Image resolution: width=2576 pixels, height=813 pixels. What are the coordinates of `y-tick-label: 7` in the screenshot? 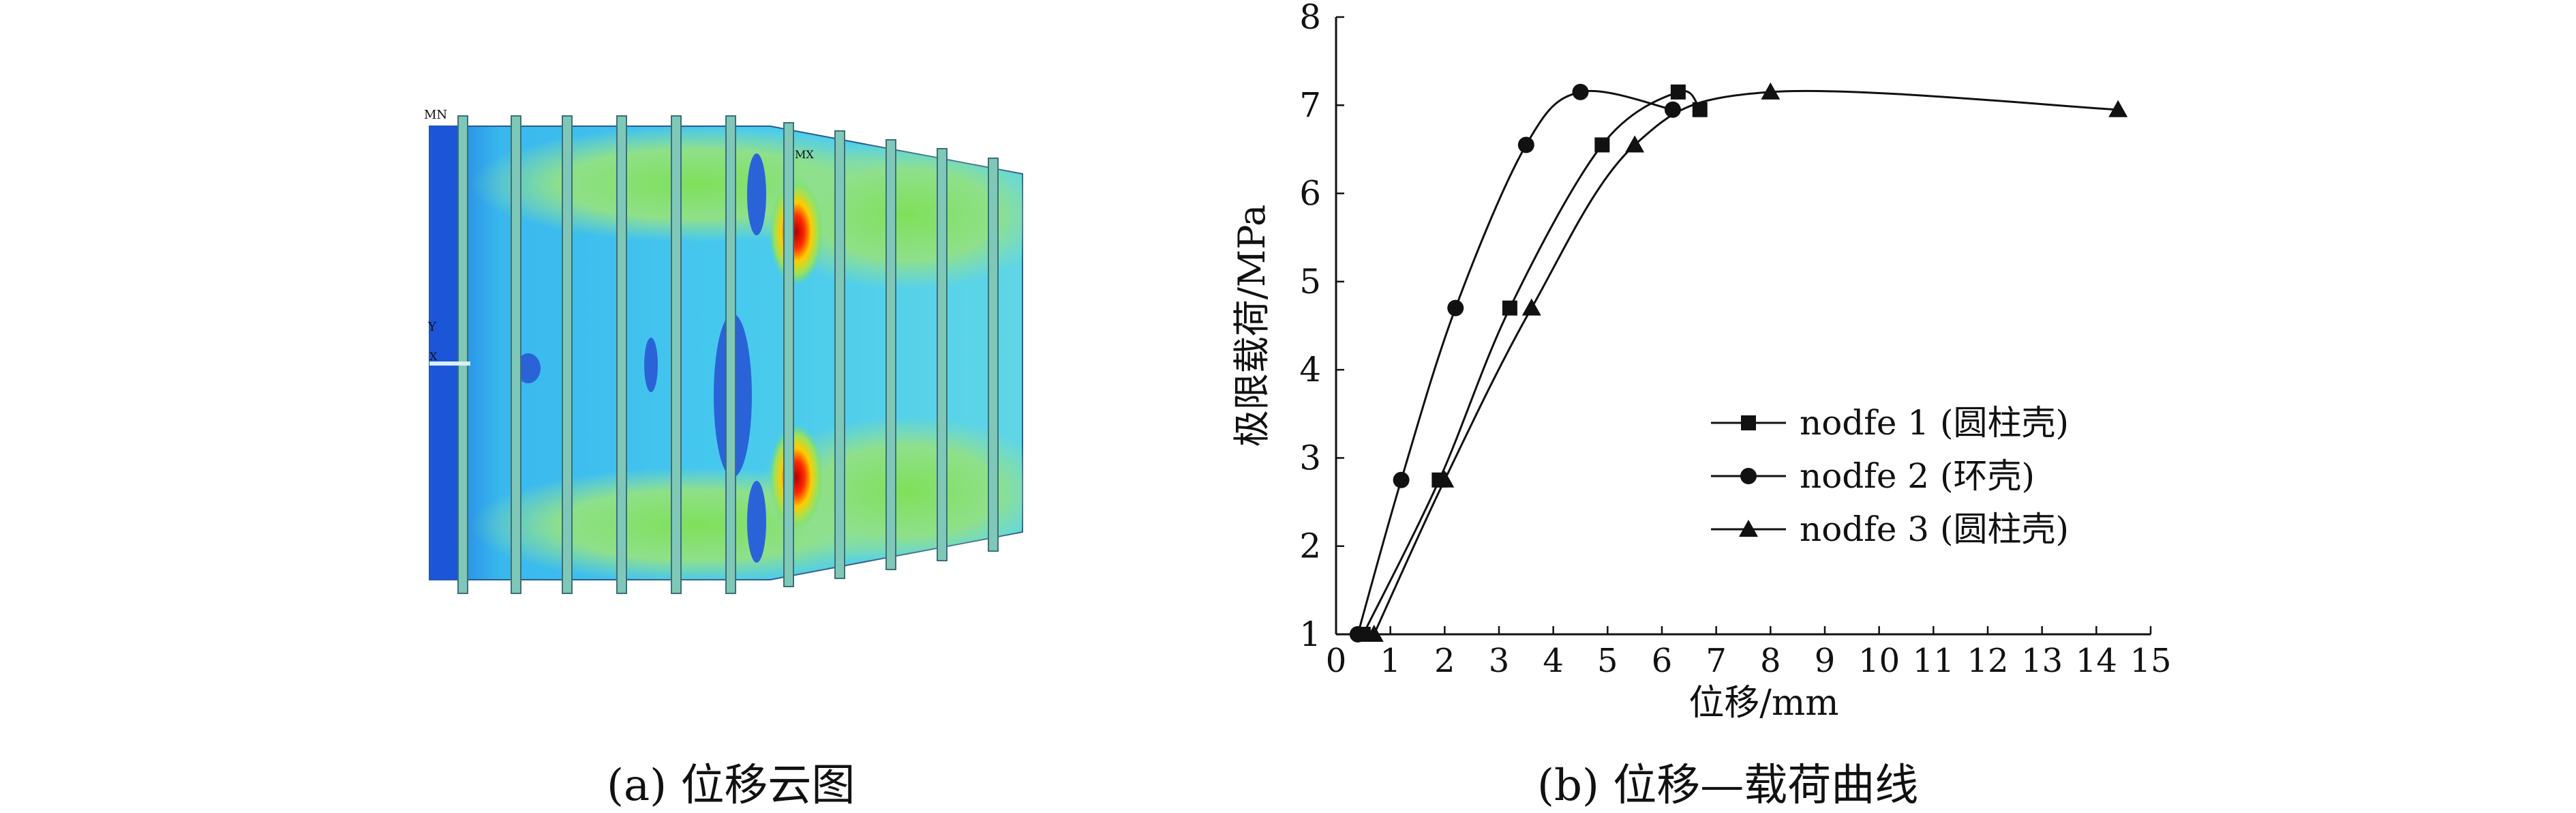 It's located at (1310, 105).